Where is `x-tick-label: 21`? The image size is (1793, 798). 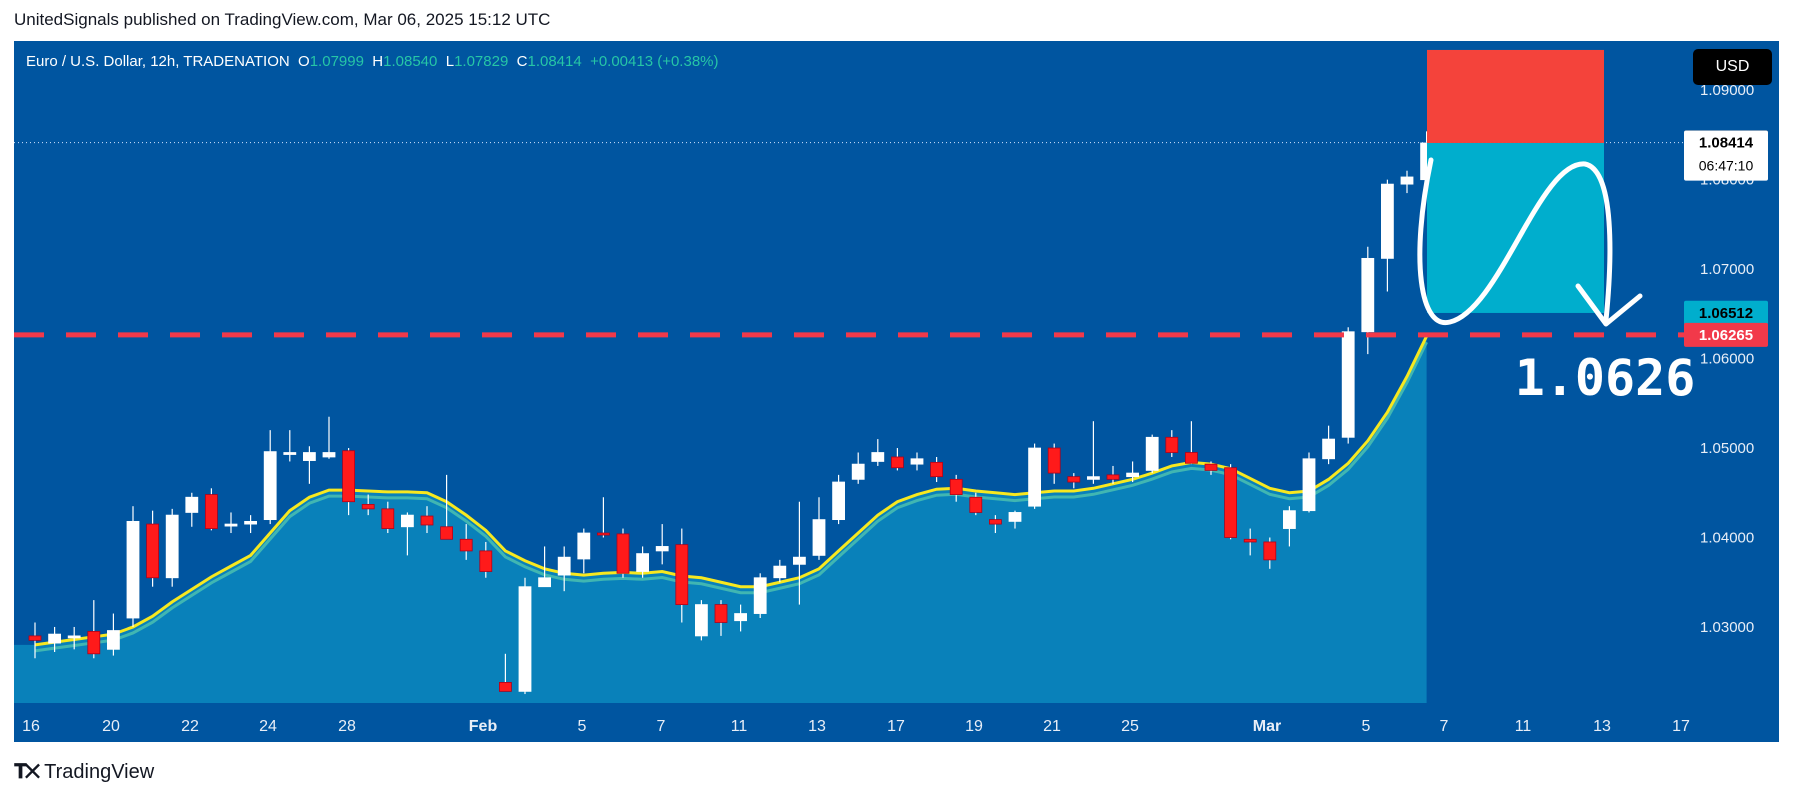 x-tick-label: 21 is located at coordinates (1052, 726).